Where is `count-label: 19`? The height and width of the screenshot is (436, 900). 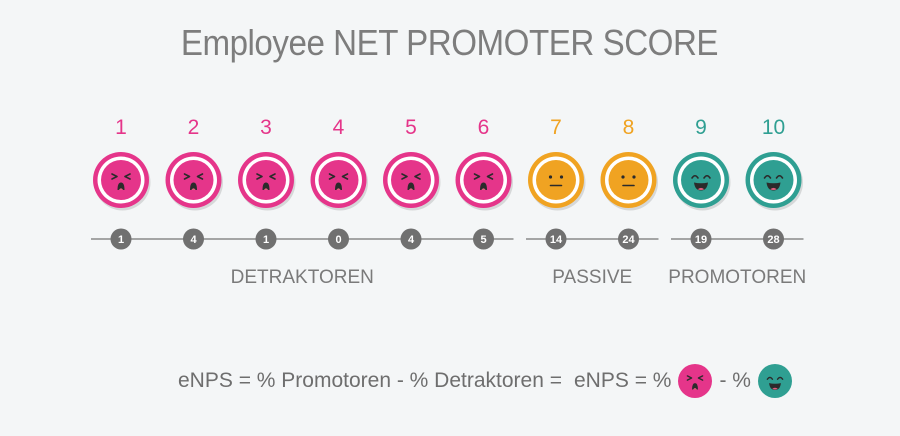
count-label: 19 is located at coordinates (701, 240).